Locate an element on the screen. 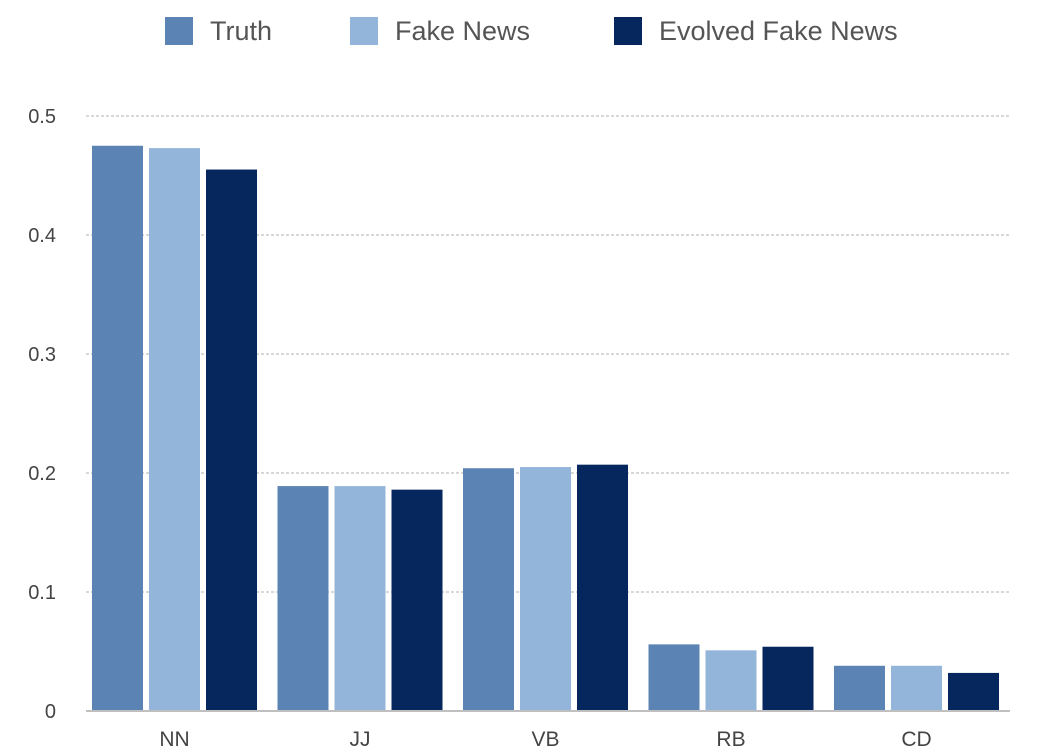 The image size is (1056, 753). x-category-label: CD is located at coordinates (916, 739).